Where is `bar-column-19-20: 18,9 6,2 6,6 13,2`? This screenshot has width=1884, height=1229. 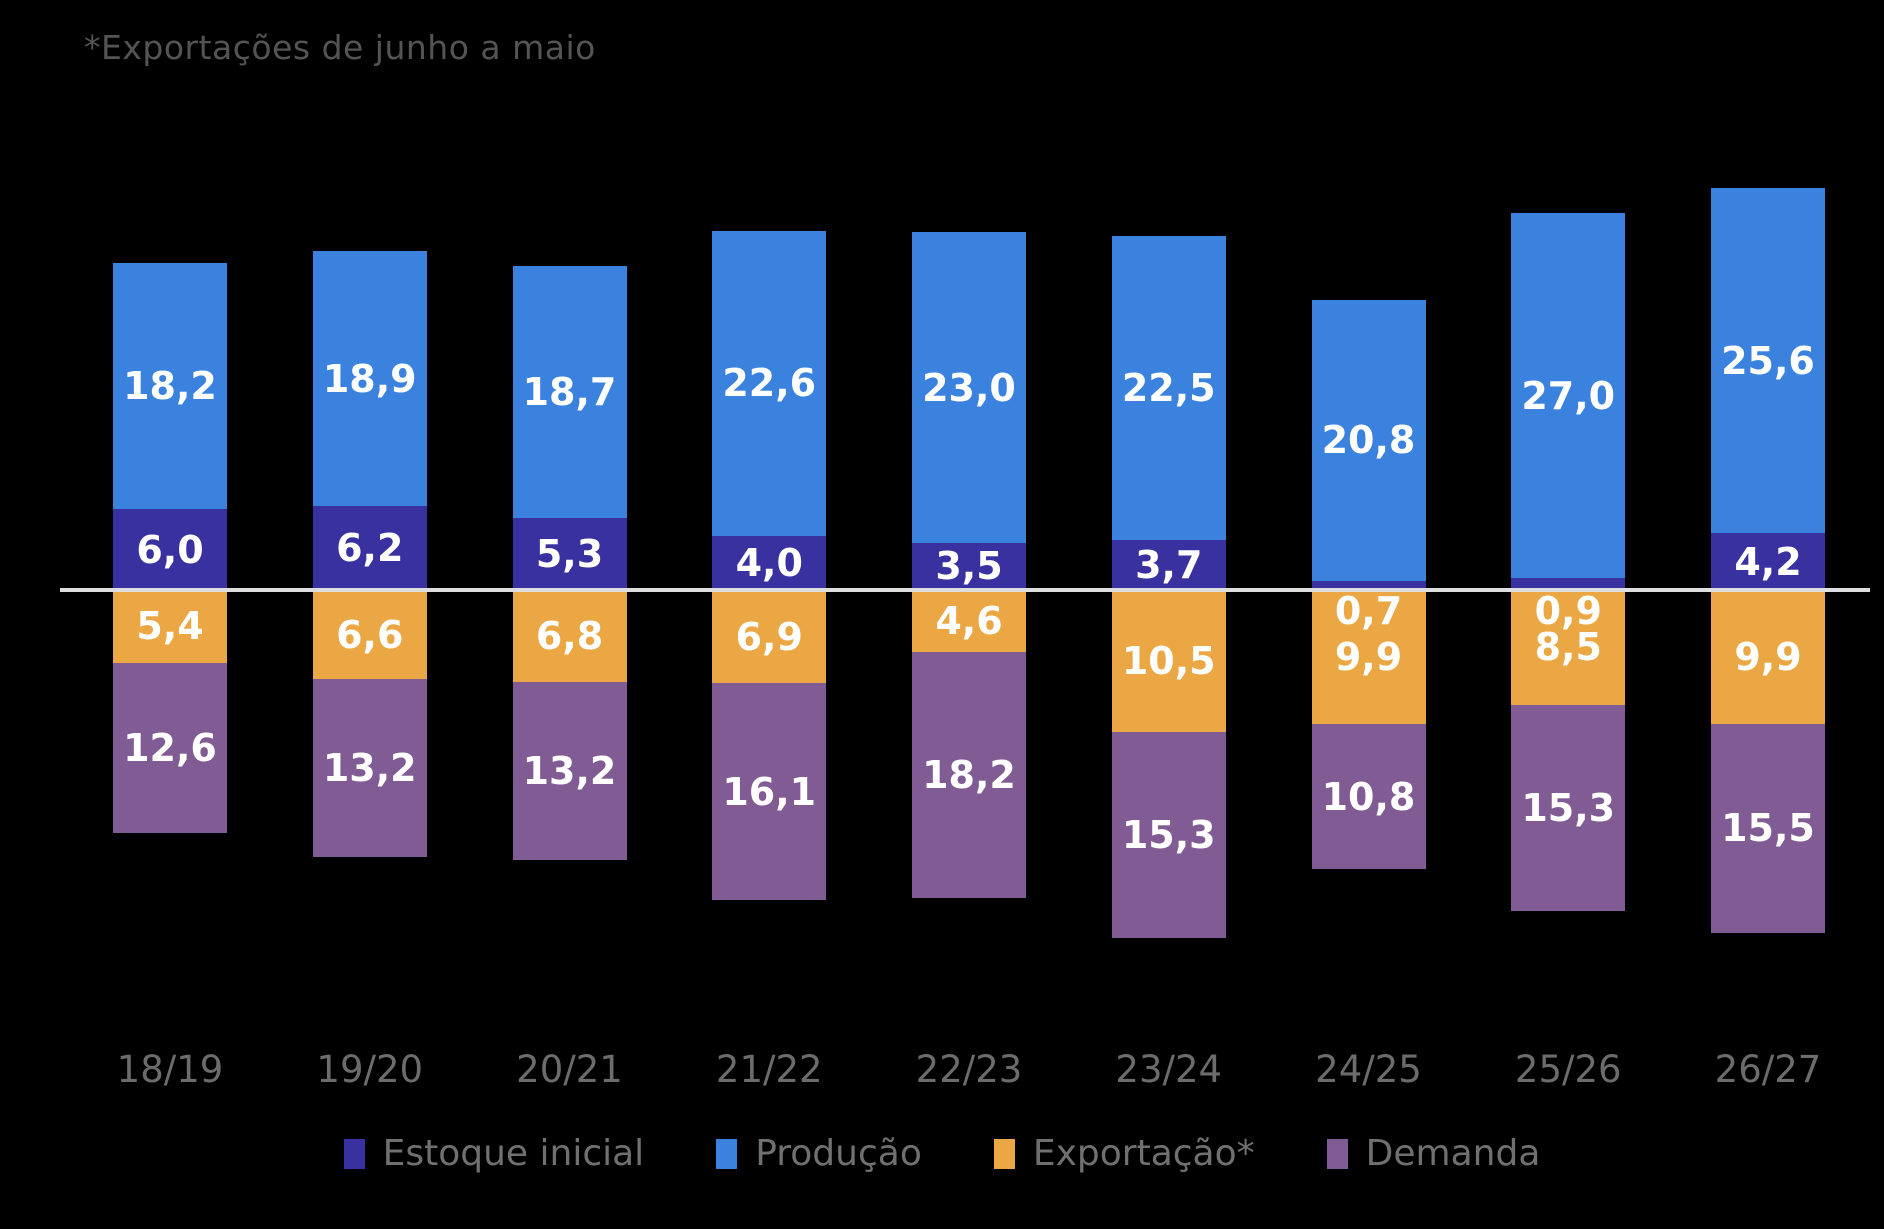
bar-column-19-20: 18,9 6,2 6,6 13,2 is located at coordinates (369, 555).